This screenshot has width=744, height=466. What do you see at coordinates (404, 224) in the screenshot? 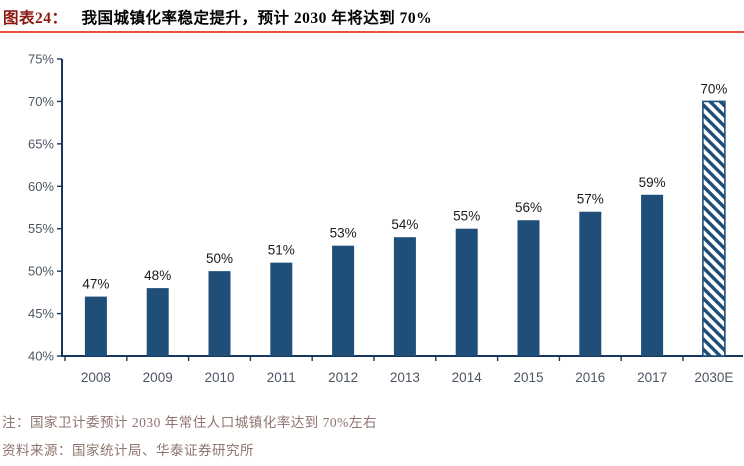
I see `bar-value-label: 54%` at bounding box center [404, 224].